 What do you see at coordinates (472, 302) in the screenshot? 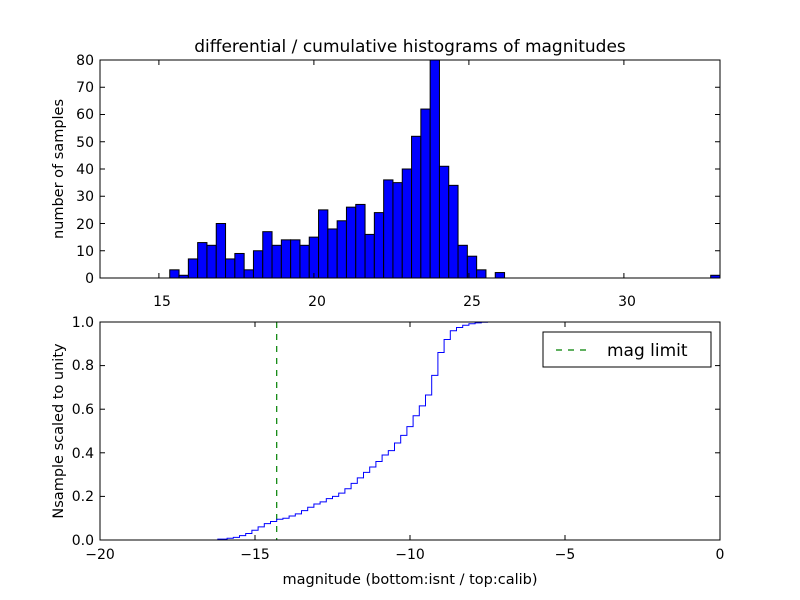
I see `top-x-tick-label: 25` at bounding box center [472, 302].